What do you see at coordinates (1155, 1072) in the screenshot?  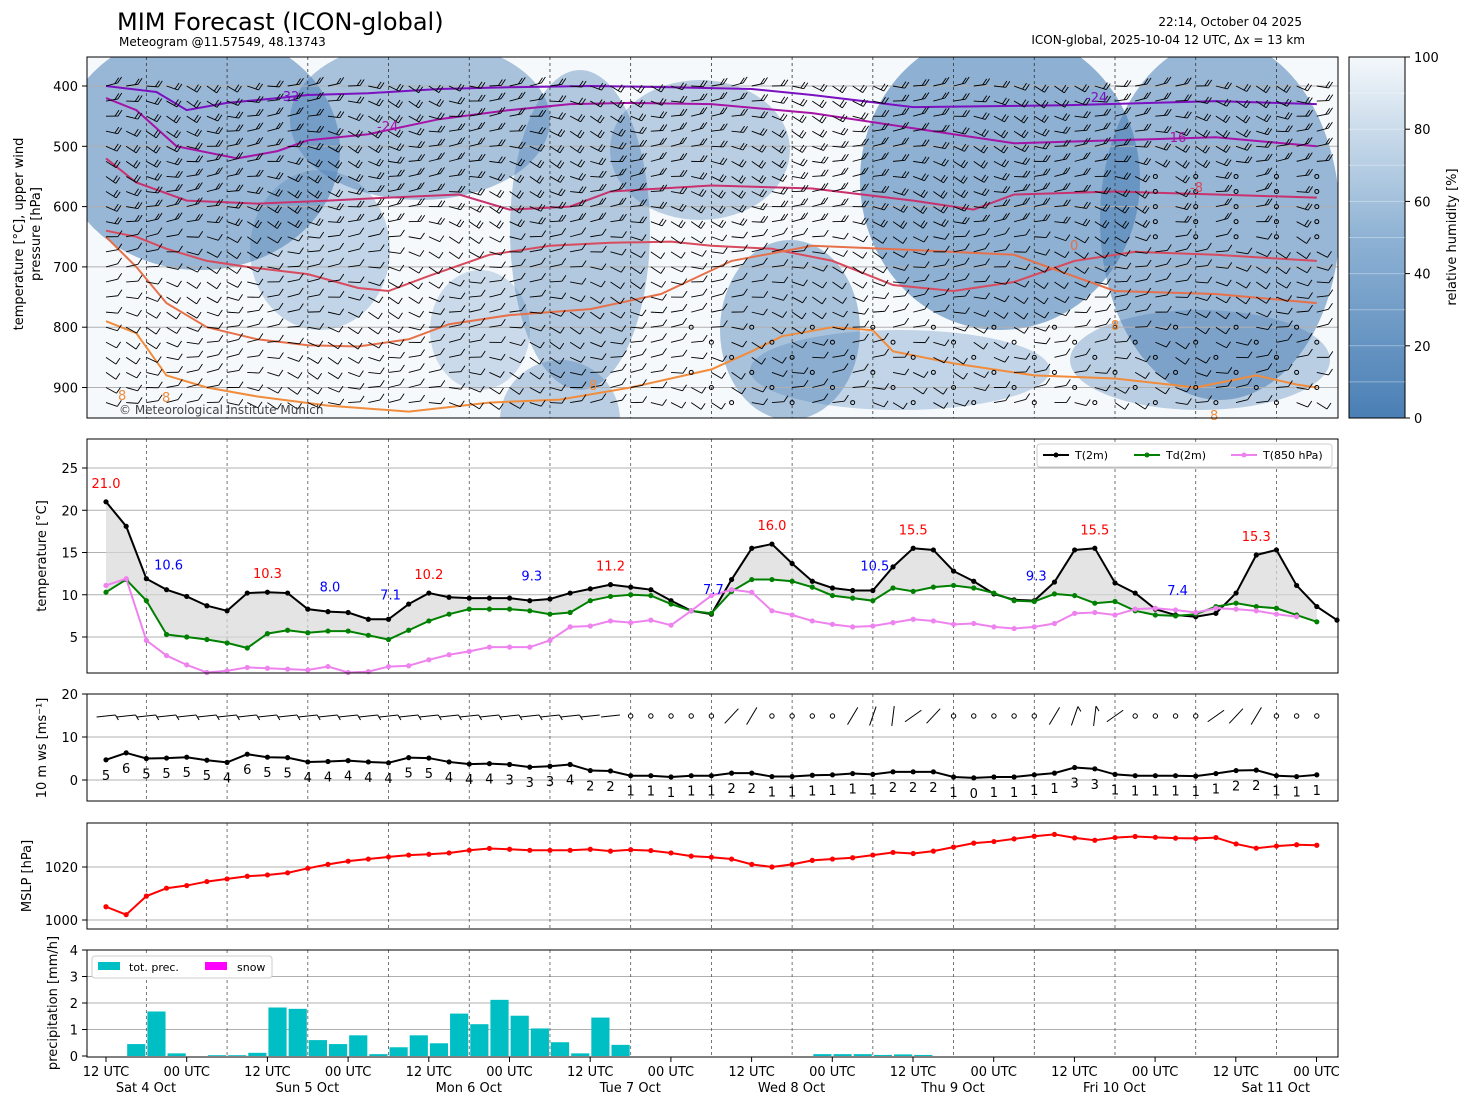 I see `x-tick-label: 00 UTC` at bounding box center [1155, 1072].